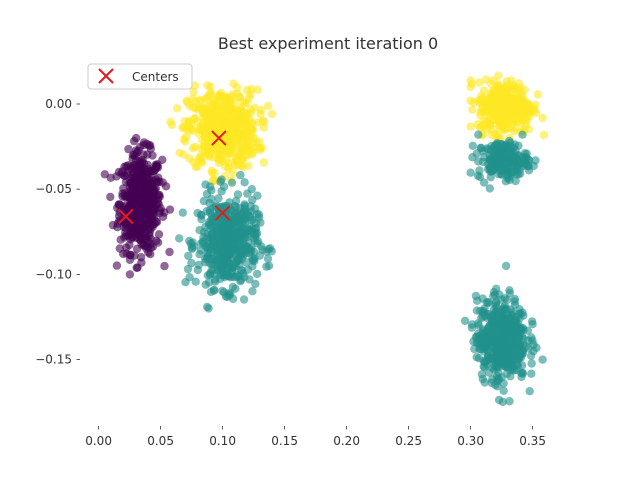 The height and width of the screenshot is (480, 640). What do you see at coordinates (328, 43) in the screenshot?
I see `chart-title: Best experiment iteration 0` at bounding box center [328, 43].